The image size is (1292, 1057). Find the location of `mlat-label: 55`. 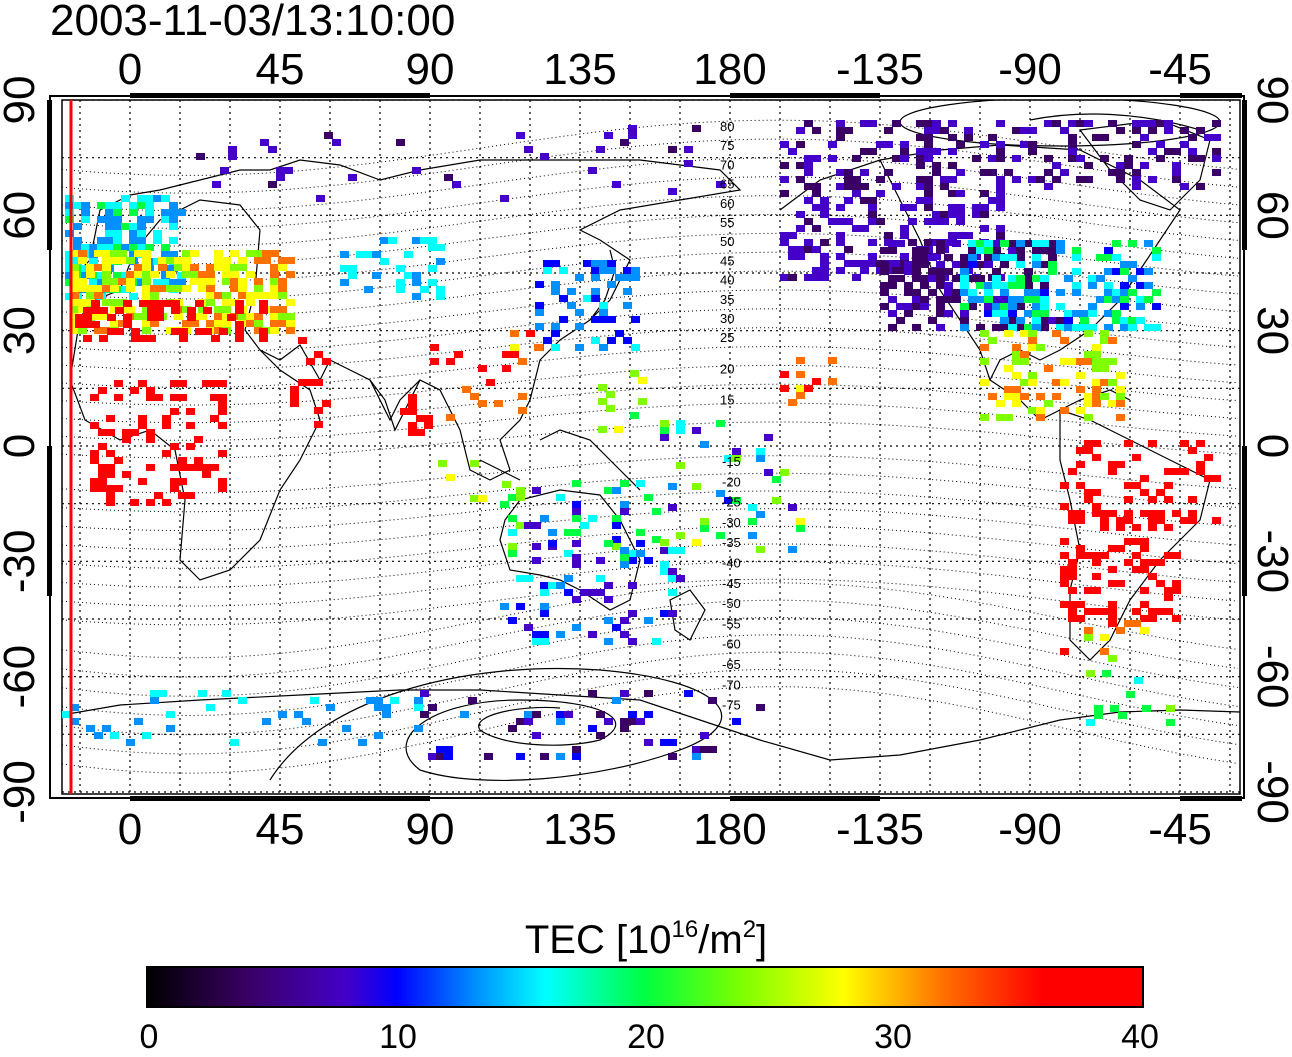

mlat-label: 55 is located at coordinates (727, 222).